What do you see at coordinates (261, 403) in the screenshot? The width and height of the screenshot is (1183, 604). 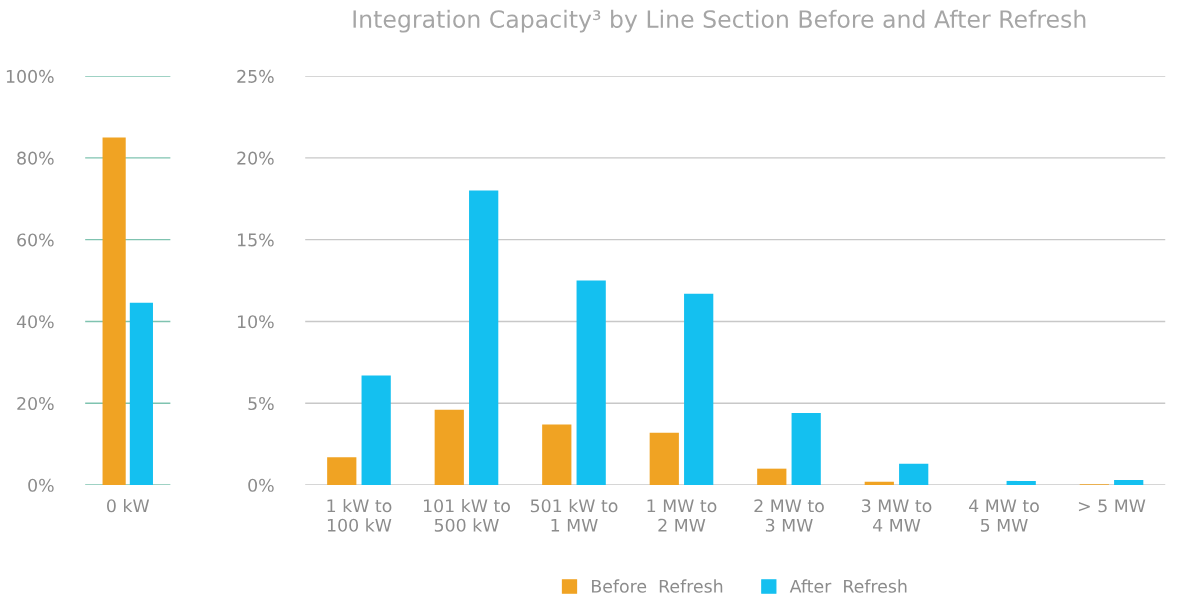 I see `y-tick-label: 5%` at bounding box center [261, 403].